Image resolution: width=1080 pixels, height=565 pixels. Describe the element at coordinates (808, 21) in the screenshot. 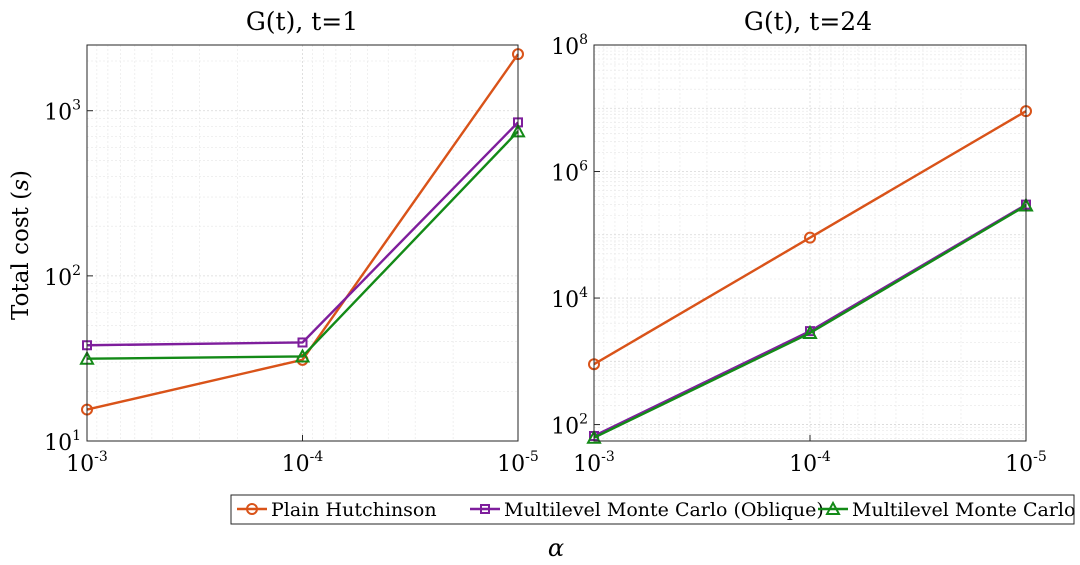

I see `panel-right-title: G(t), t=24` at that location.